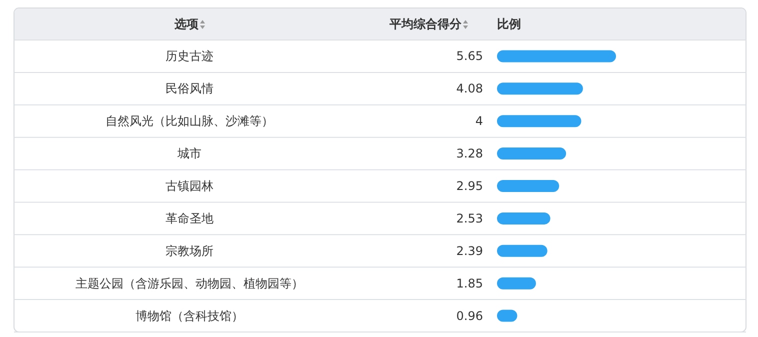 Image resolution: width=758 pixels, height=337 pixels. Describe the element at coordinates (190, 251) in the screenshot. I see `y-tick-label: 宗教场所` at that location.